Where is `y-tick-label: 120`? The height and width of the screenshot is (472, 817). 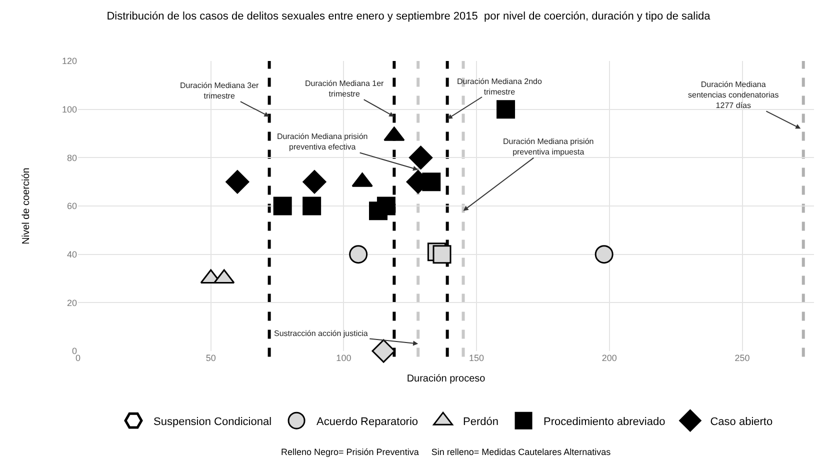 y-tick-label: 120 is located at coordinates (69, 61).